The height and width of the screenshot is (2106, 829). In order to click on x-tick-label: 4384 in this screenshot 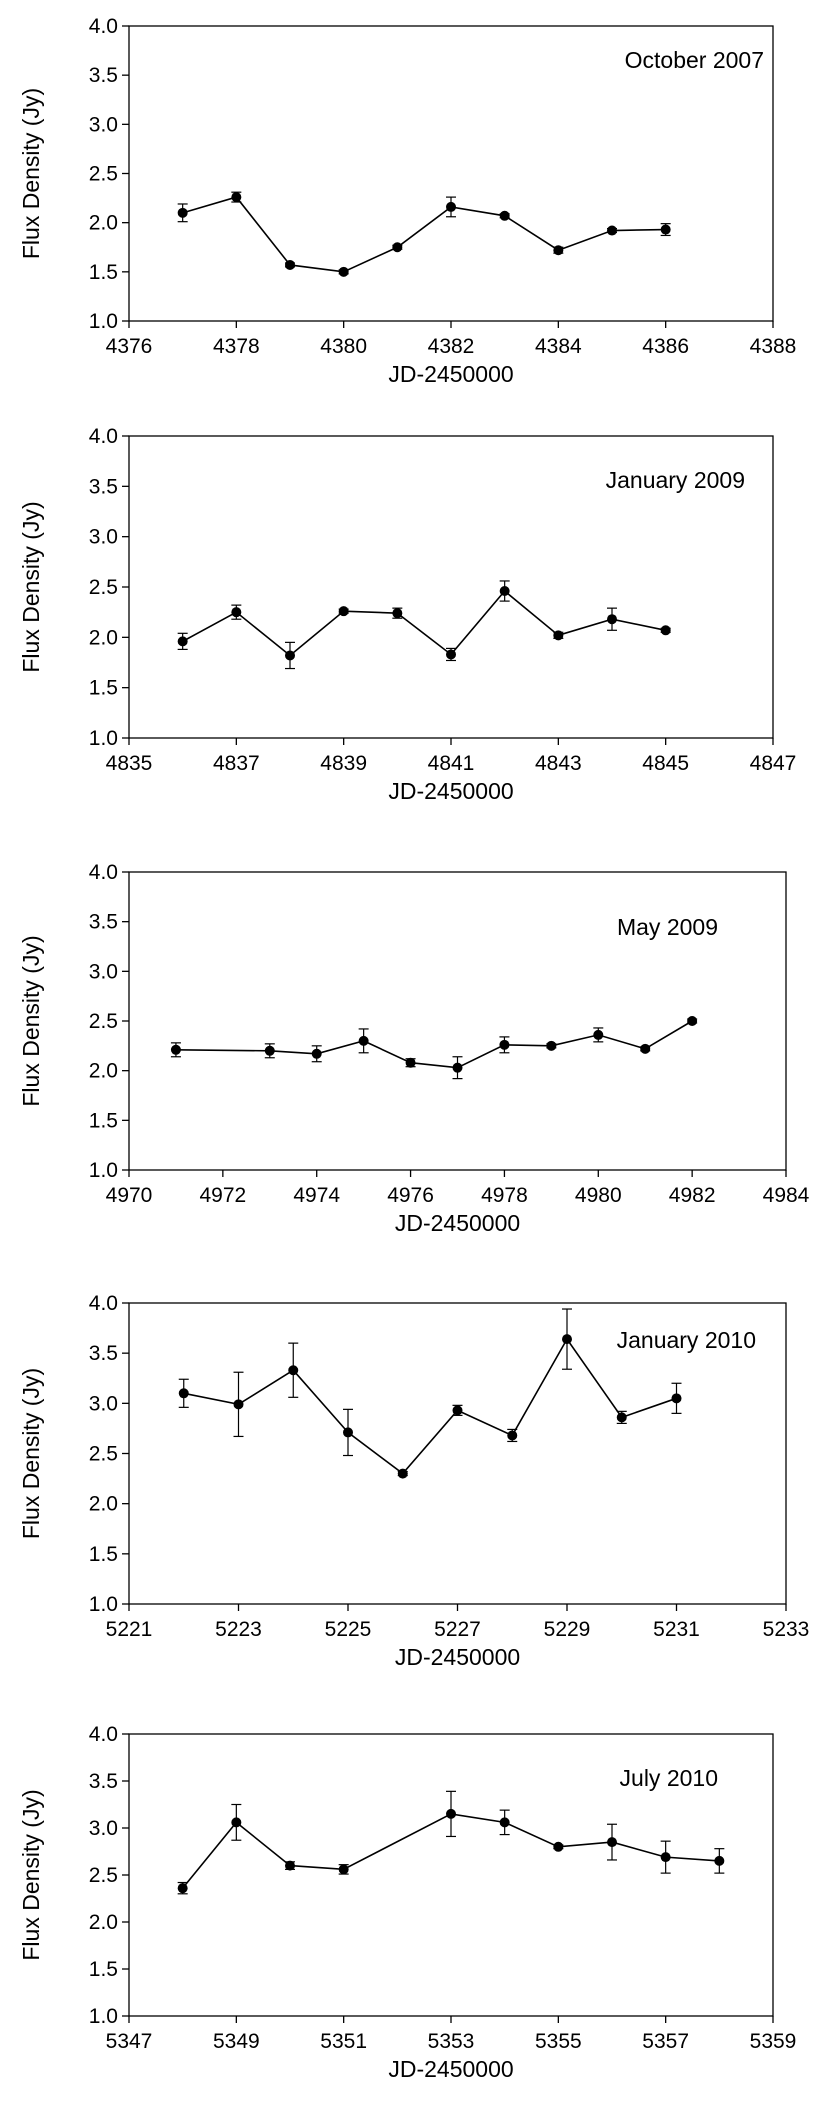, I will do `click(558, 346)`.